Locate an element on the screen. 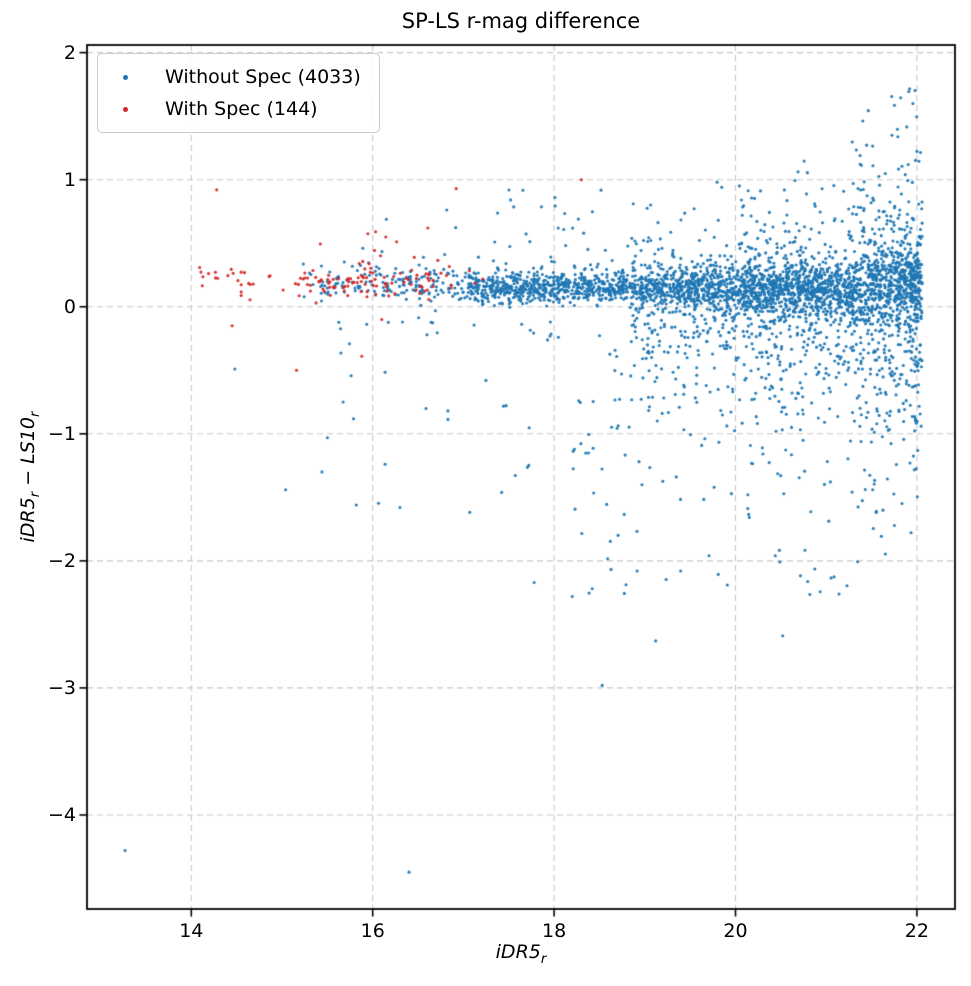  x-axis-label: iDR5r is located at coordinates (521, 954).